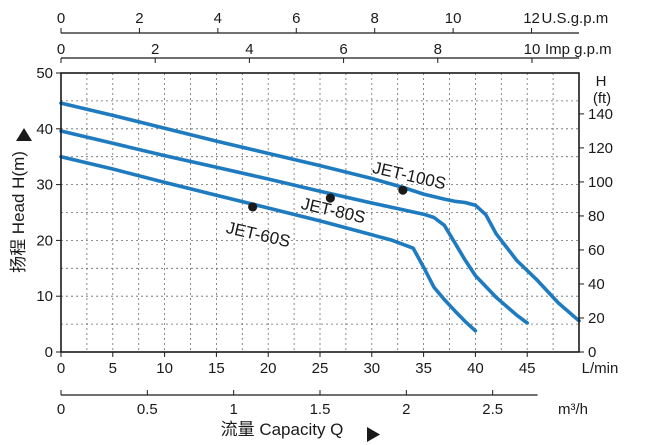  What do you see at coordinates (296, 18) in the screenshot?
I see `usgpm-tick-label: 6` at bounding box center [296, 18].